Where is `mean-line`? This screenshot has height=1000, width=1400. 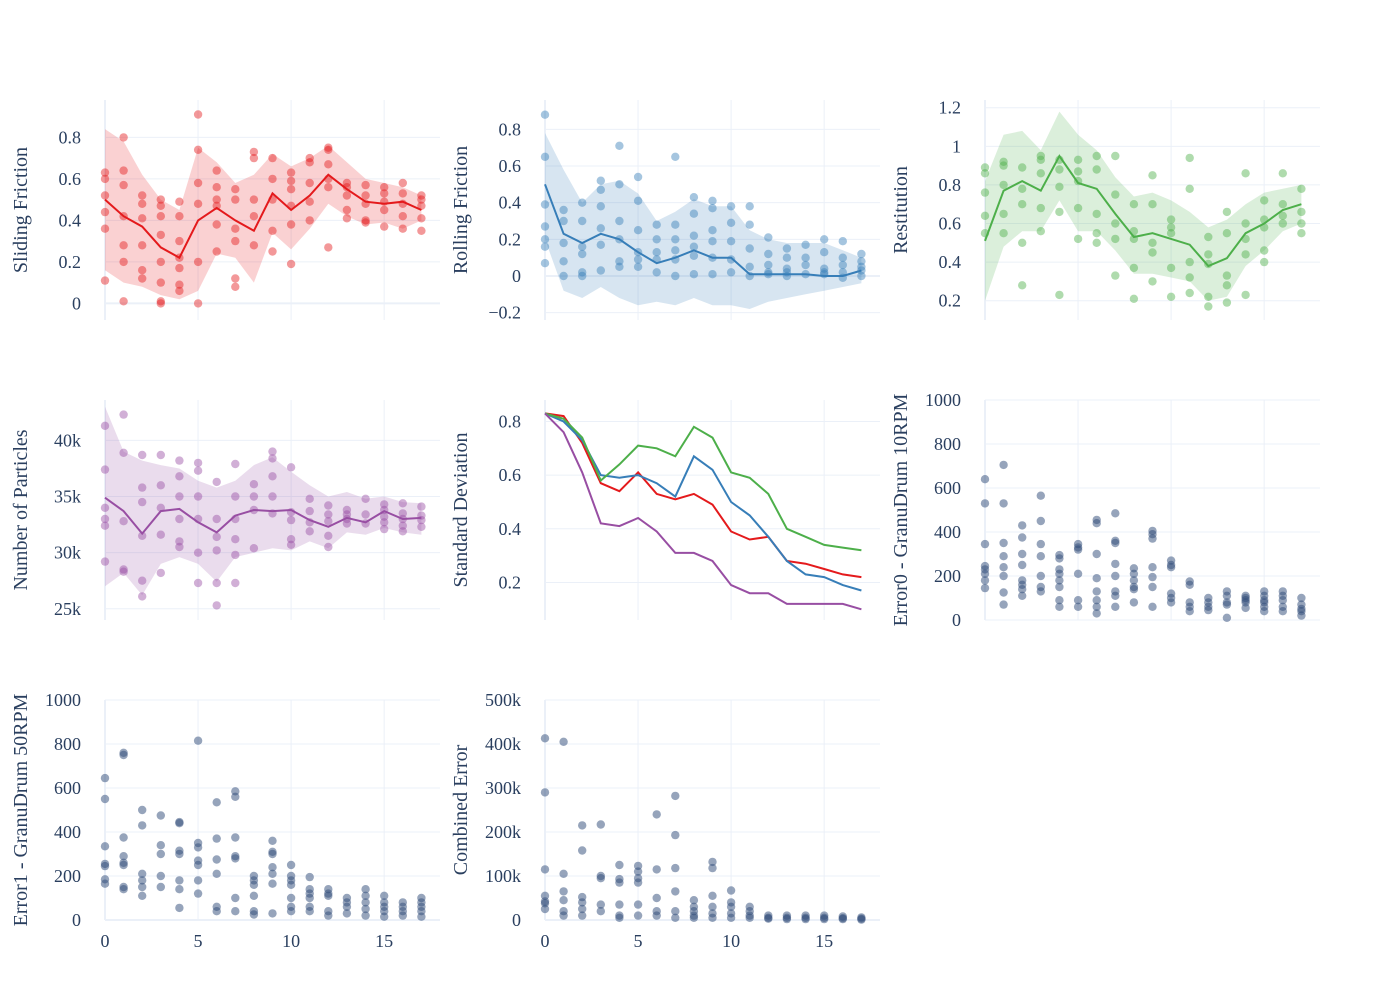 mean-line is located at coordinates (263, 216).